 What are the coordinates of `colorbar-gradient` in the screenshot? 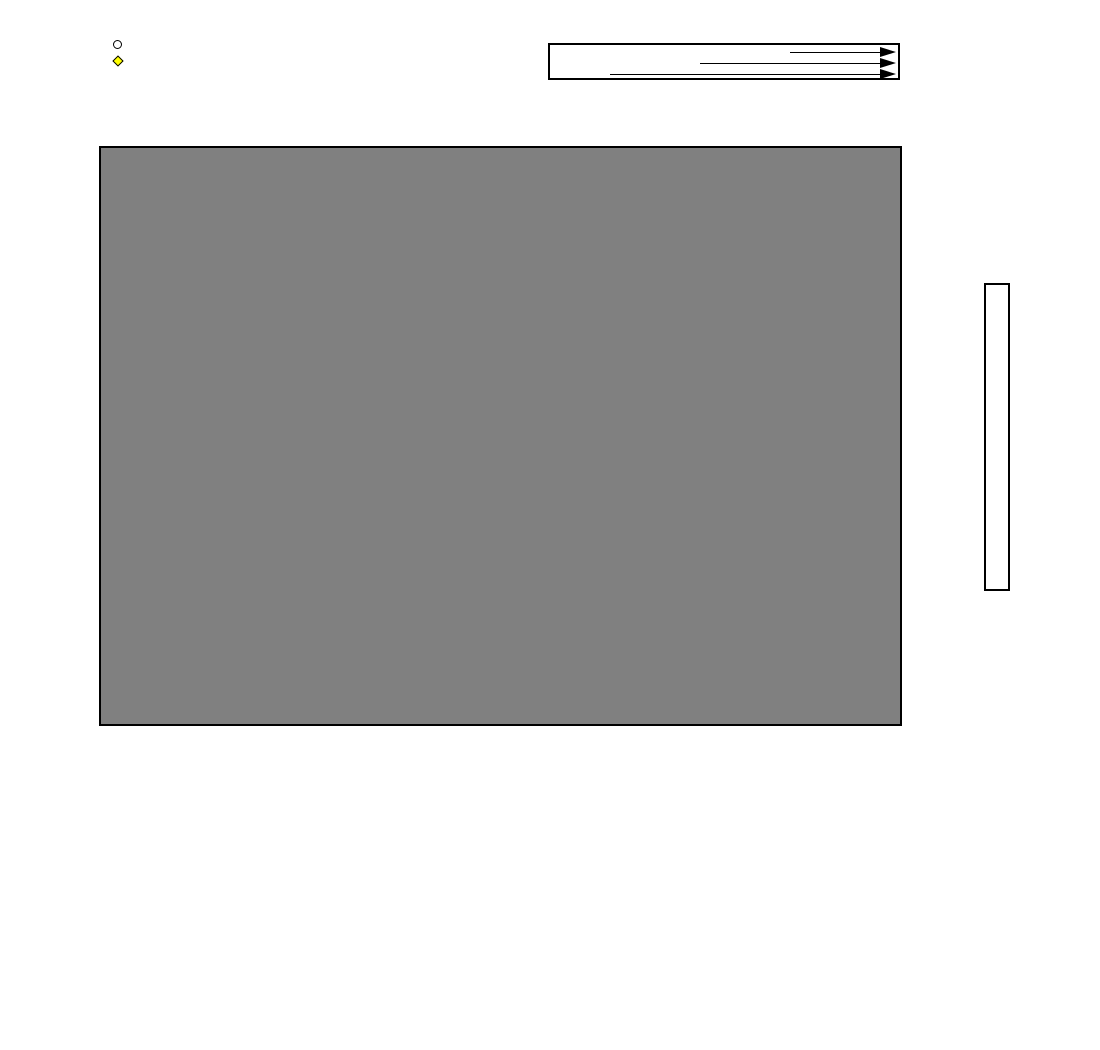 It's located at (997, 437).